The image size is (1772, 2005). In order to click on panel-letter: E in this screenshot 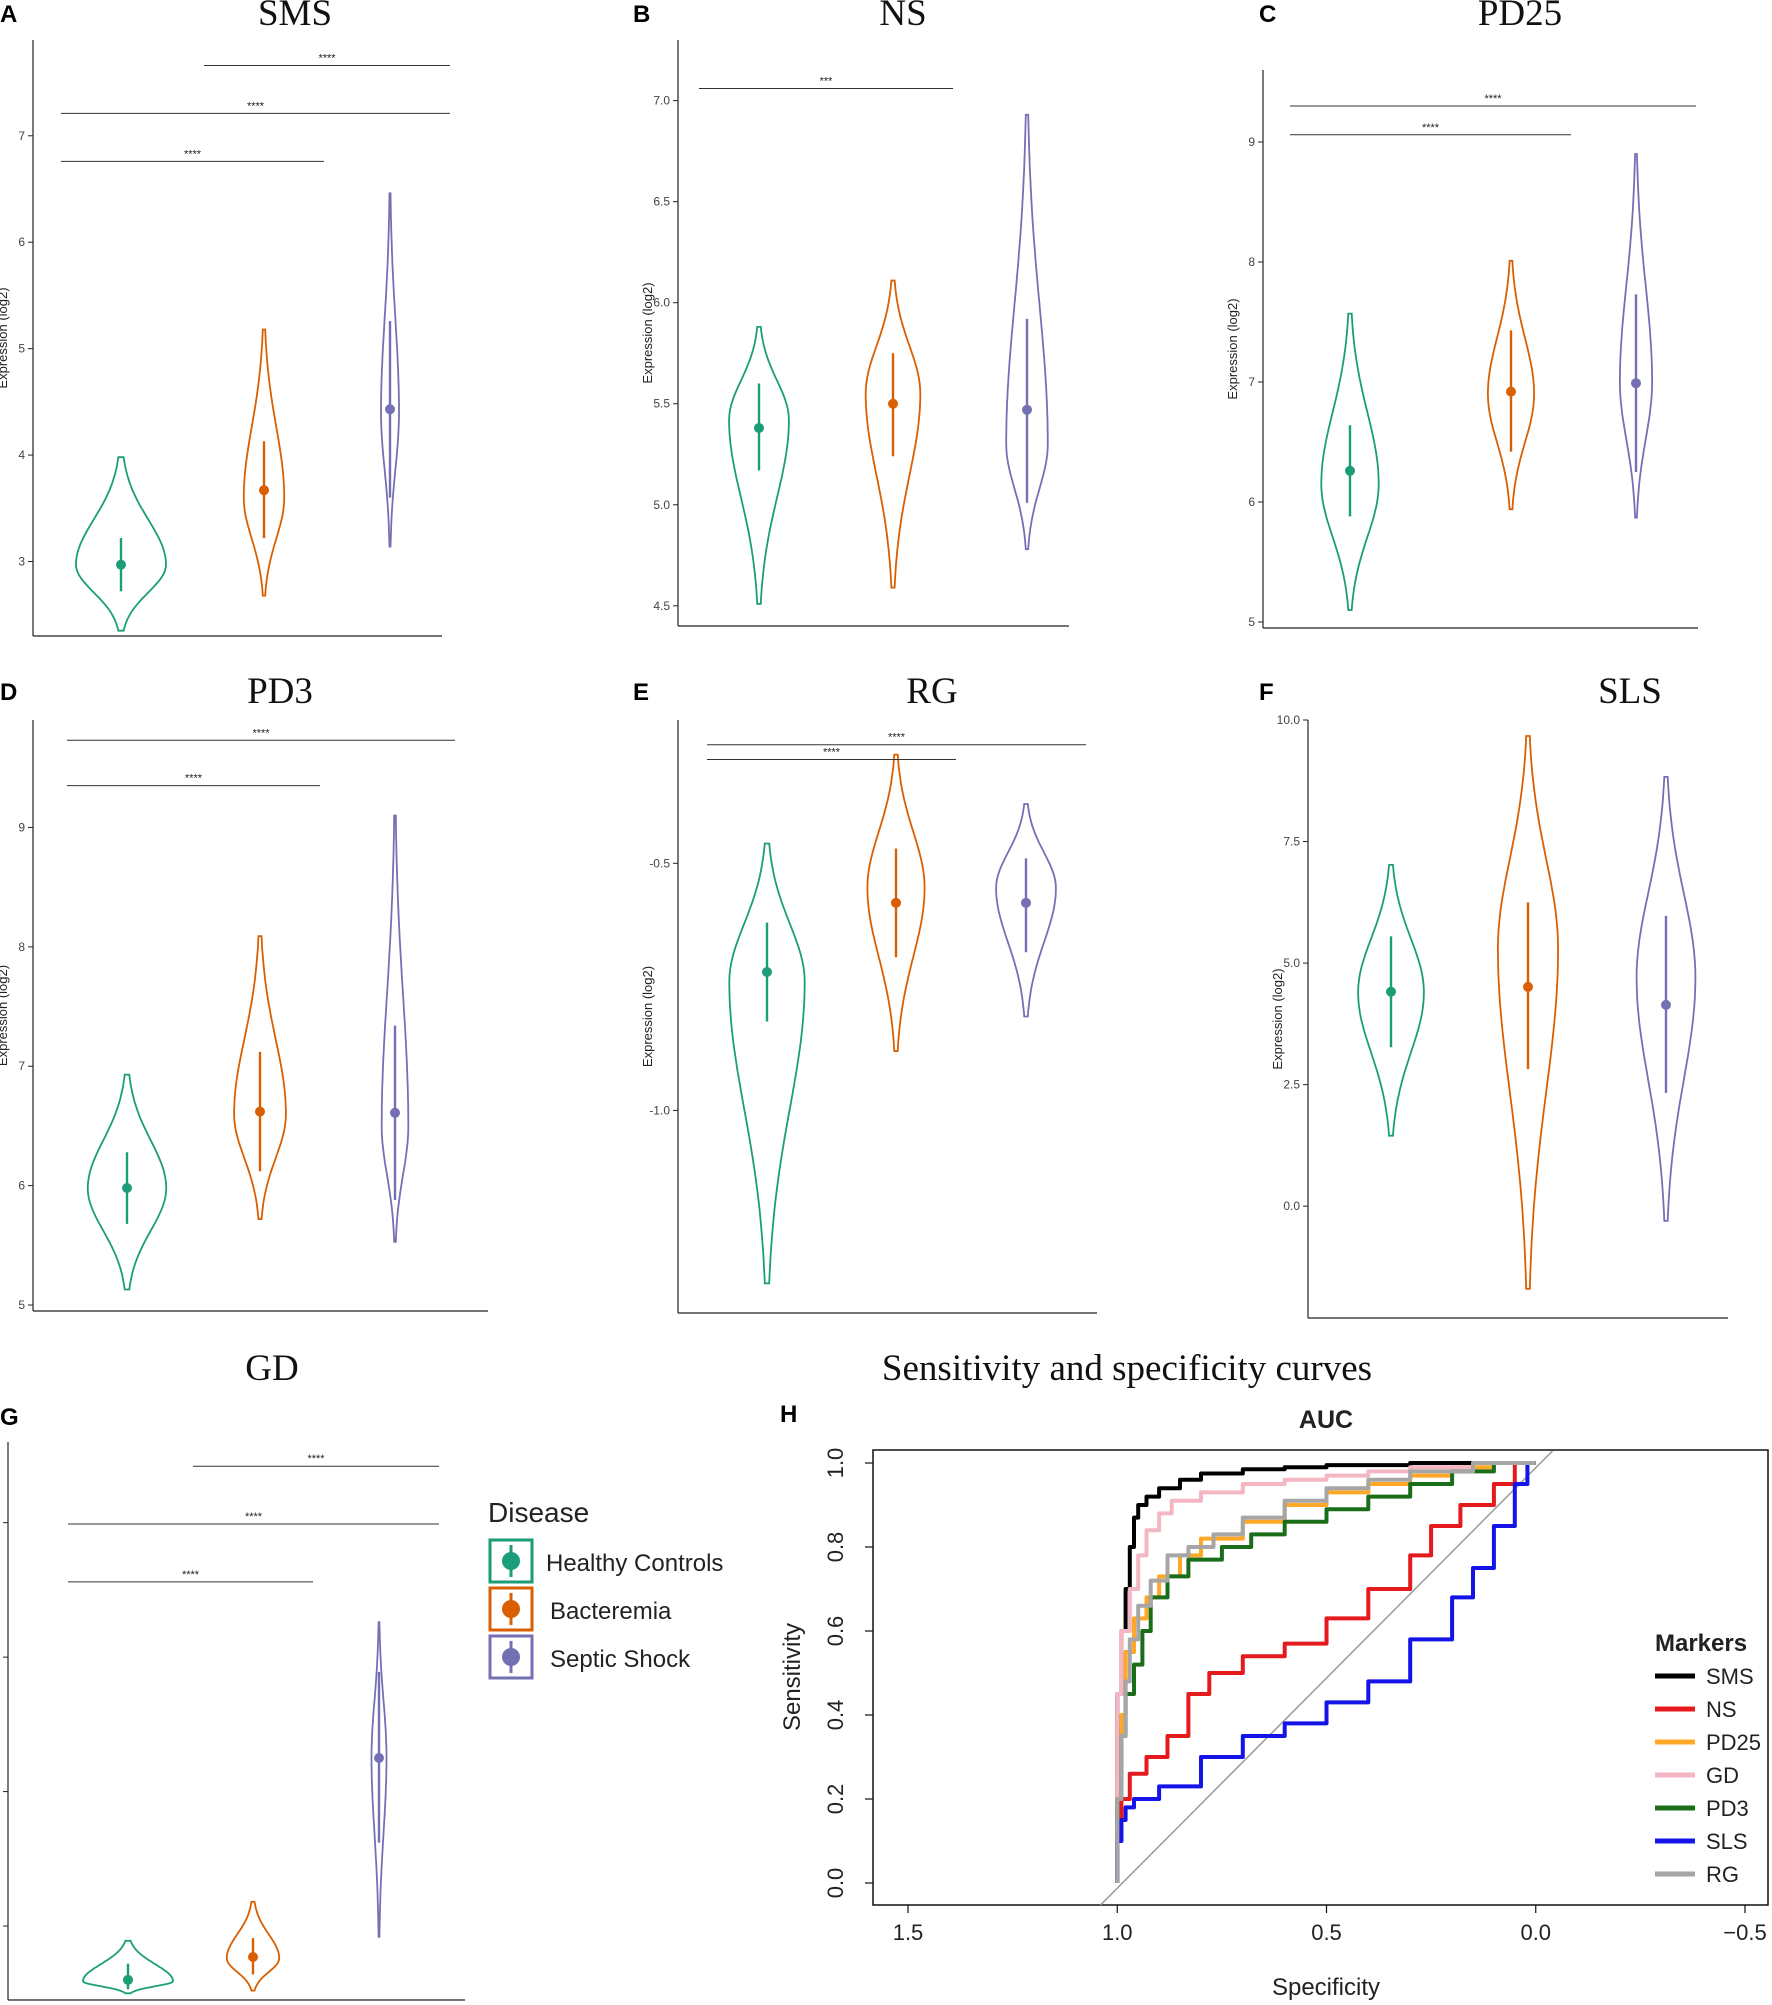, I will do `click(641, 692)`.